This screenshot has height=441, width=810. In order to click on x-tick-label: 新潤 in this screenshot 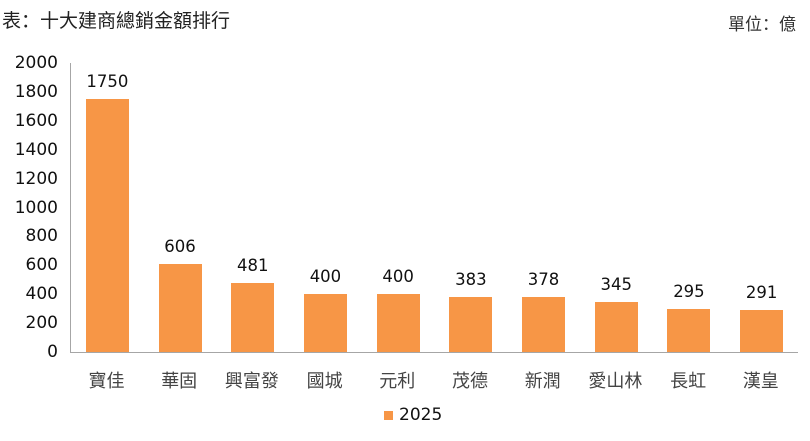, I will do `click(542, 381)`.